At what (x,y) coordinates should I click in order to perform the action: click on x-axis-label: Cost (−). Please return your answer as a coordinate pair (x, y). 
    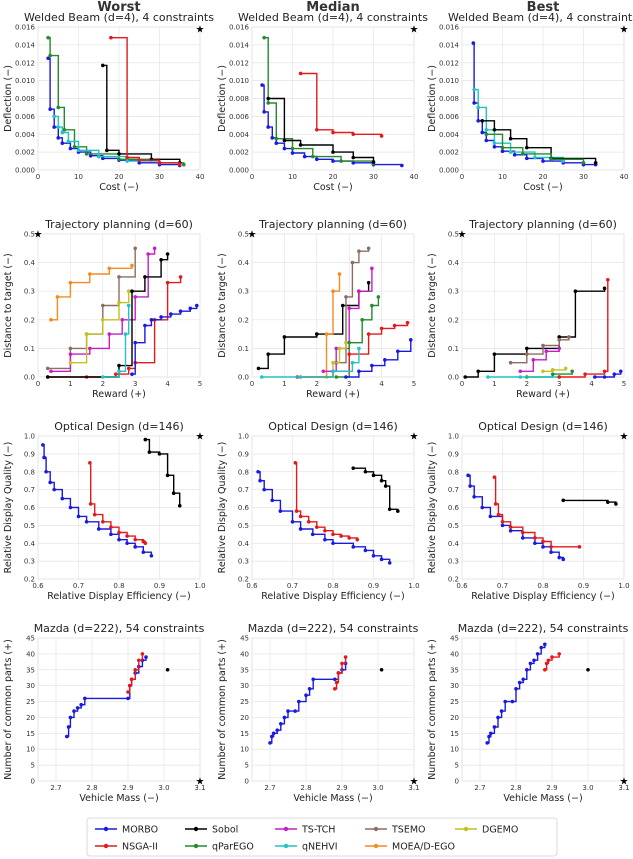
    Looking at the image, I should click on (543, 187).